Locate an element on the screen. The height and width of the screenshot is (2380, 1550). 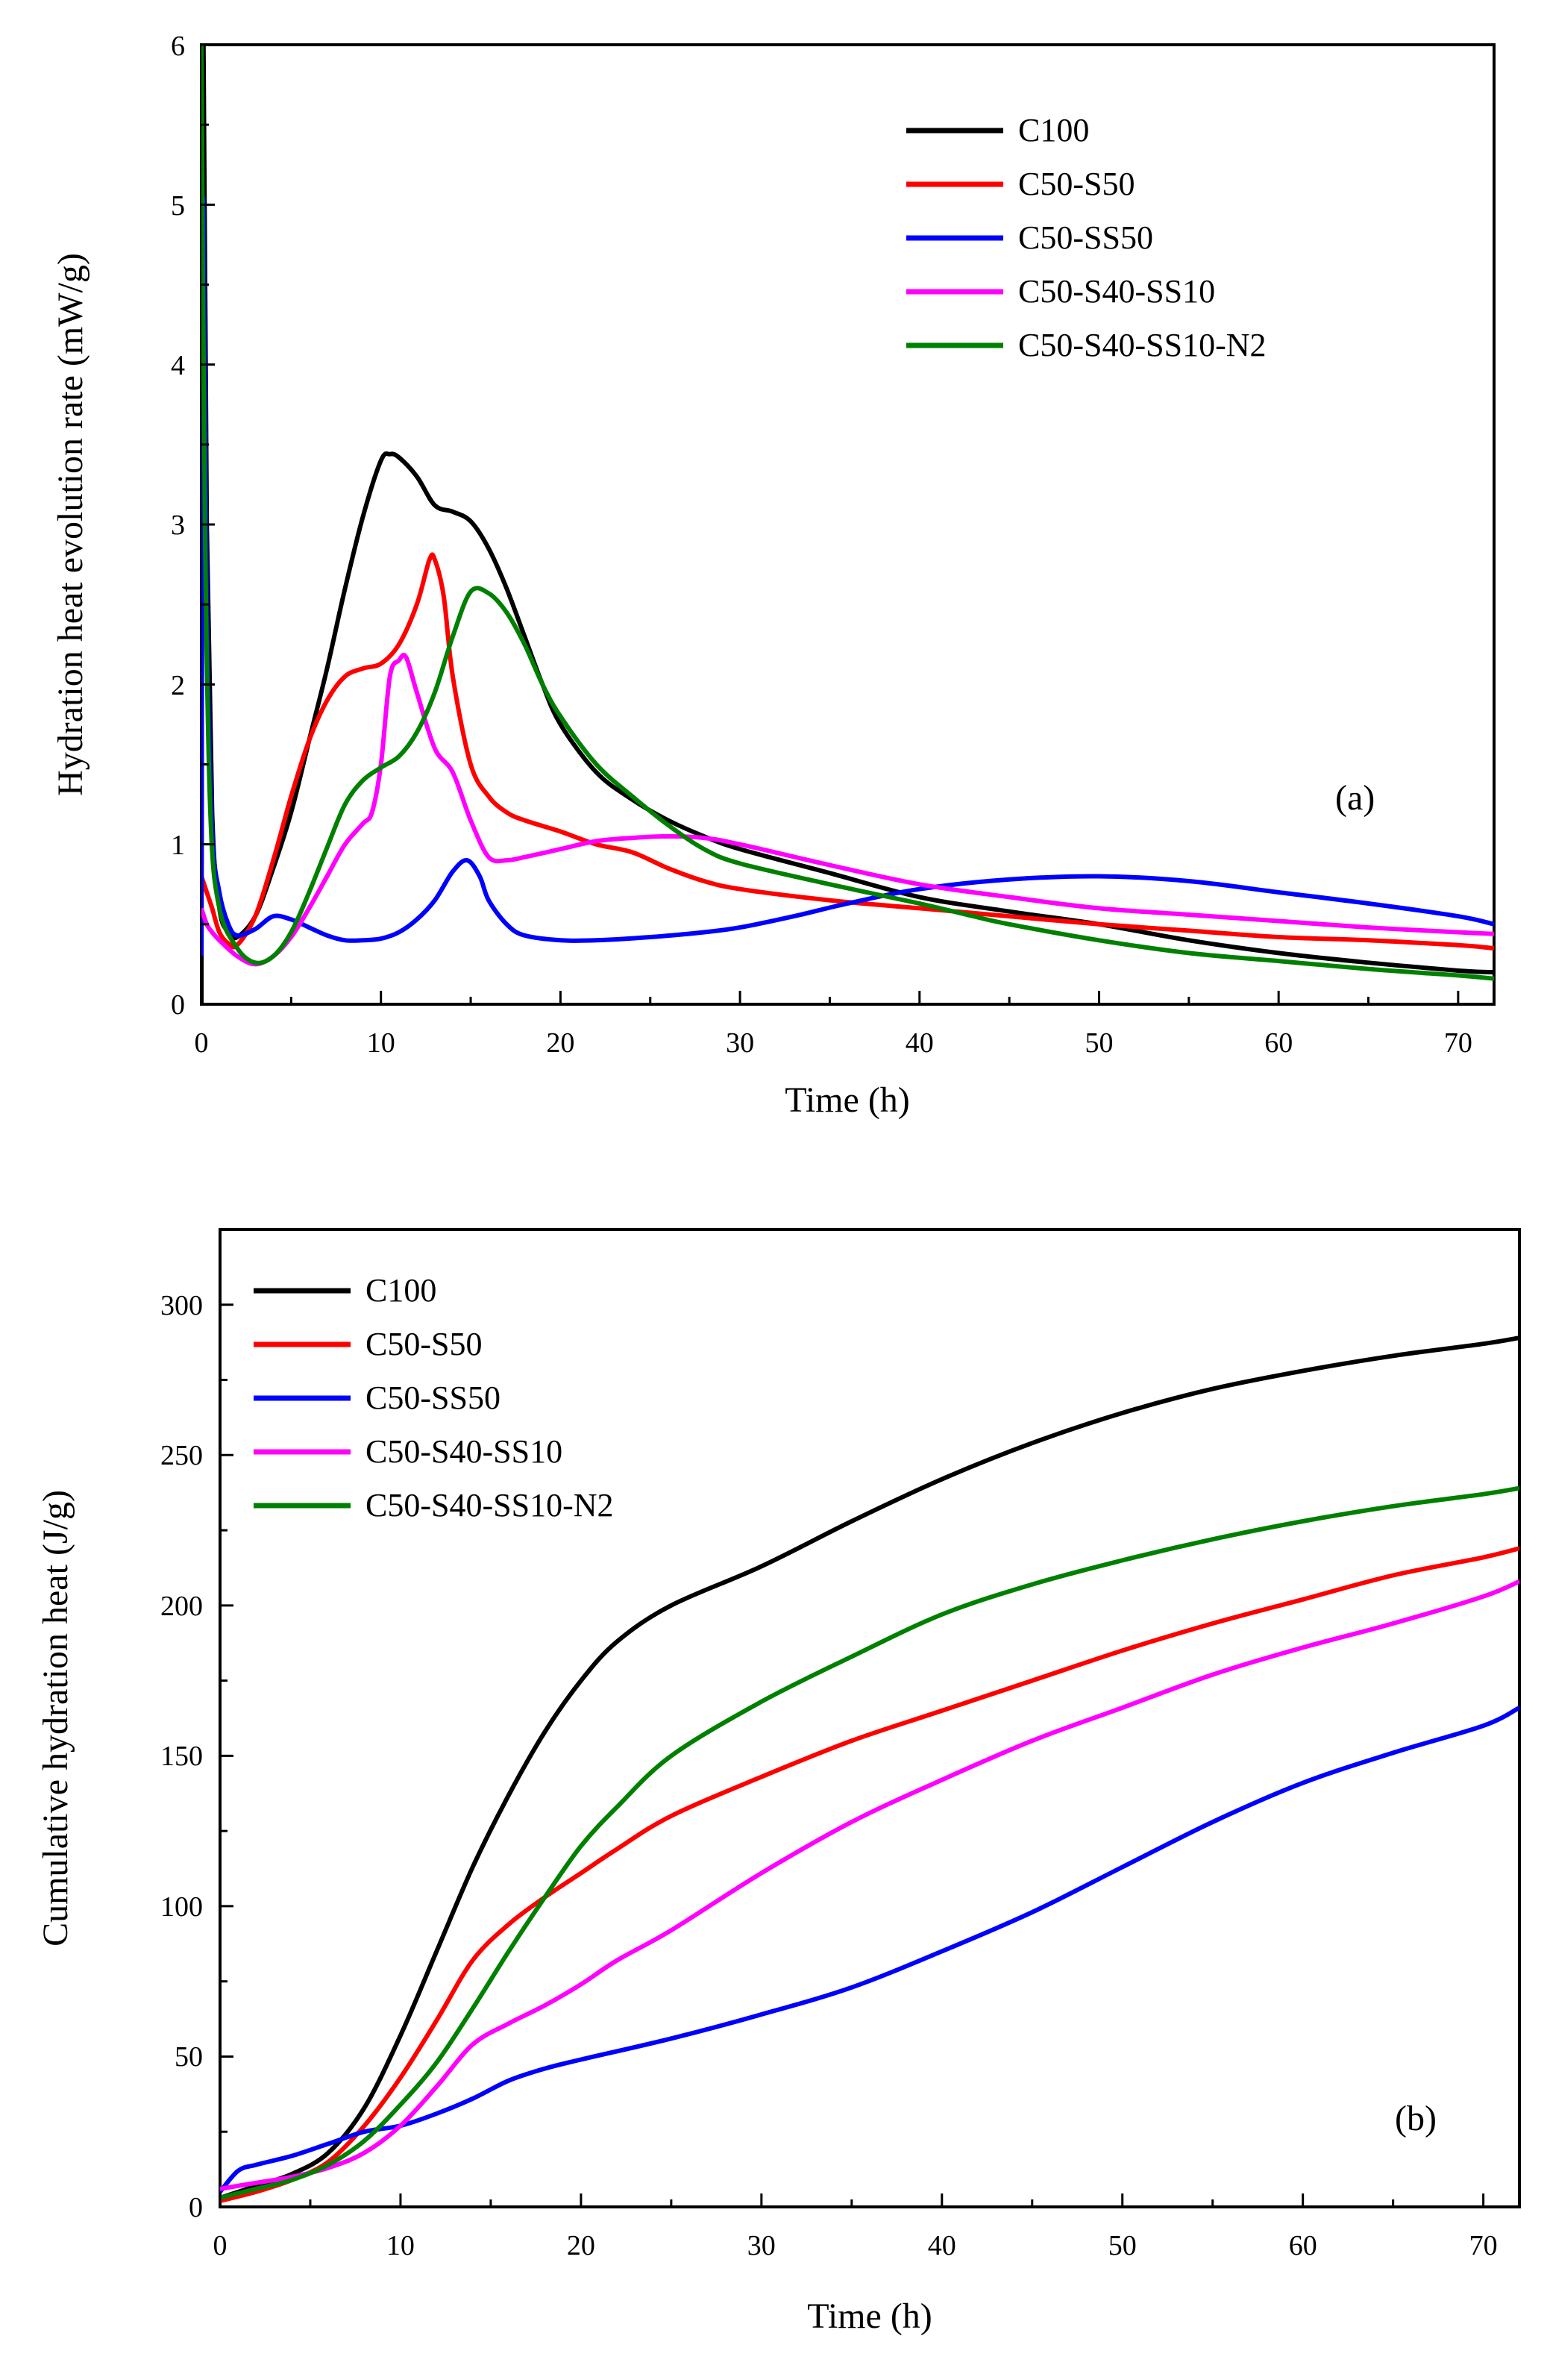
y-tick-label: 250 is located at coordinates (181, 1455).